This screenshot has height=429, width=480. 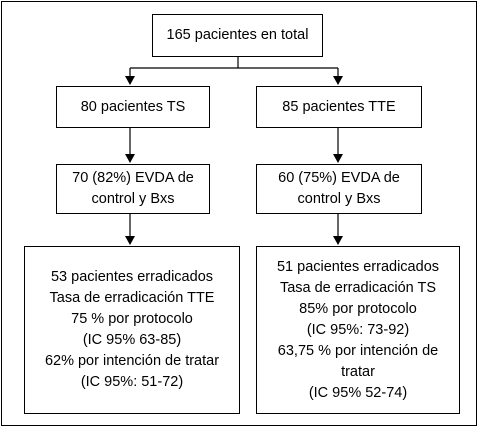 I want to click on tte-result-line: 85% por protocolo, so click(x=358, y=308).